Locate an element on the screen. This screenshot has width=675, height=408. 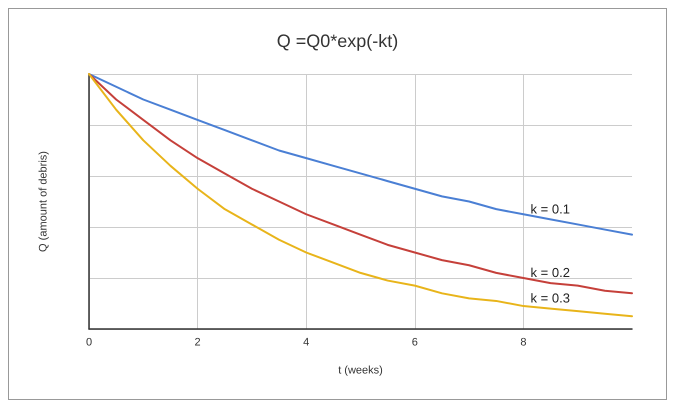
x-tick-label: 6 is located at coordinates (415, 342).